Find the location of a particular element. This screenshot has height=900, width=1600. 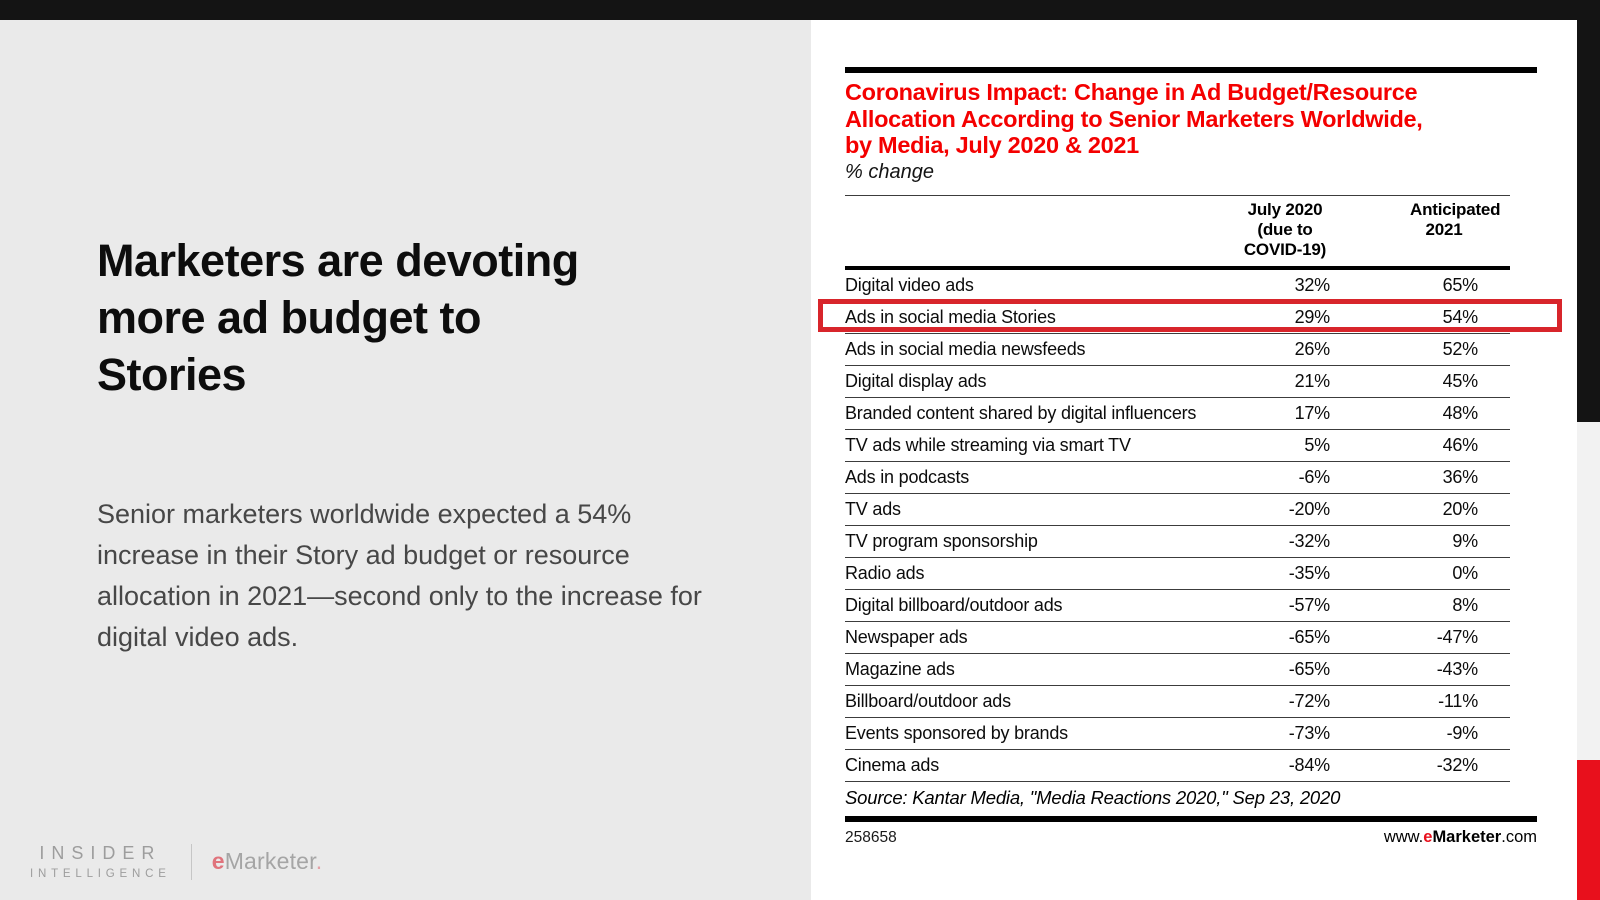

right-edge-red-band is located at coordinates (1588, 830).